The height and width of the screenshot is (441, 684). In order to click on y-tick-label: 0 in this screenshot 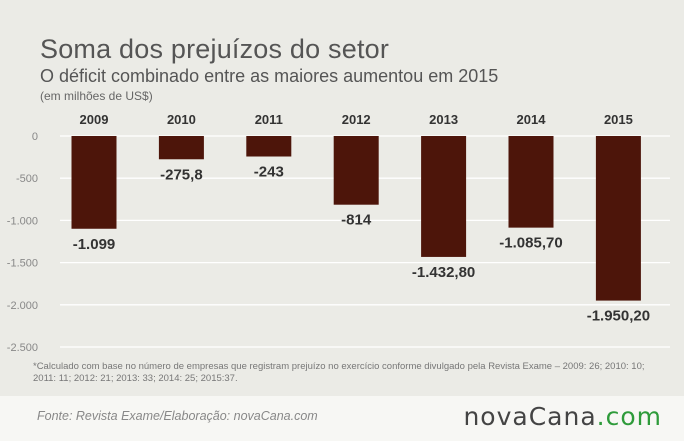, I will do `click(35, 137)`.